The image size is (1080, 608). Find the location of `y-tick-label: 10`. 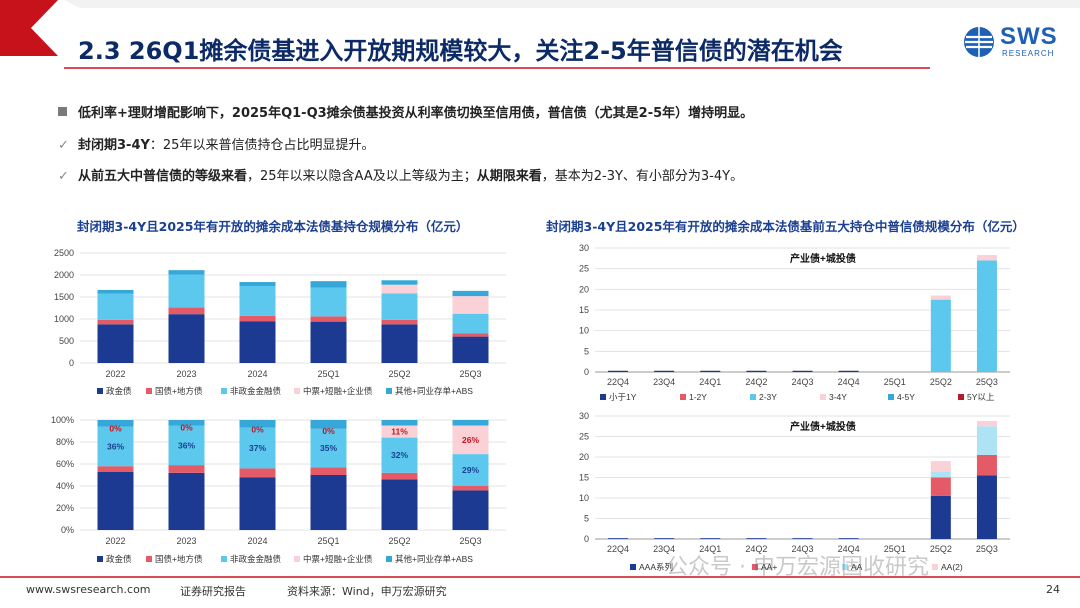

y-tick-label: 10 is located at coordinates (584, 498).